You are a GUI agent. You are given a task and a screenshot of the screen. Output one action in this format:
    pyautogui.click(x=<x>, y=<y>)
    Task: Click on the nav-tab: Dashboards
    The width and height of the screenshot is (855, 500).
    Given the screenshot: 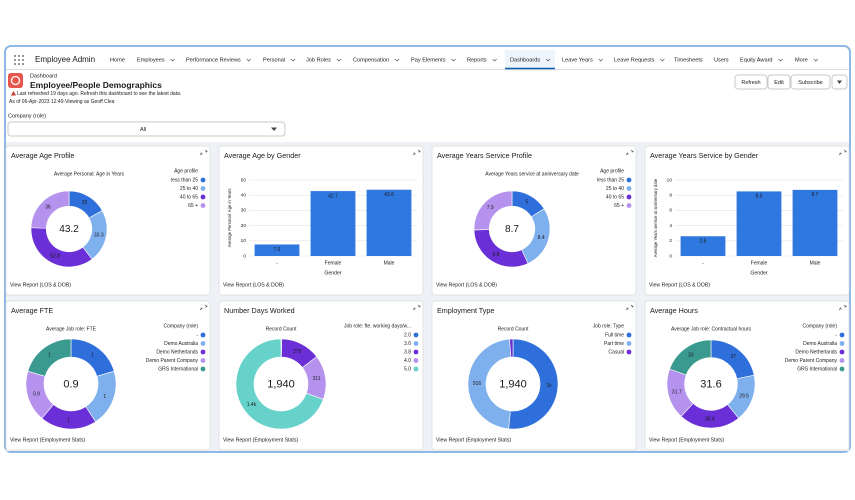 What is the action you would take?
    pyautogui.click(x=525, y=60)
    